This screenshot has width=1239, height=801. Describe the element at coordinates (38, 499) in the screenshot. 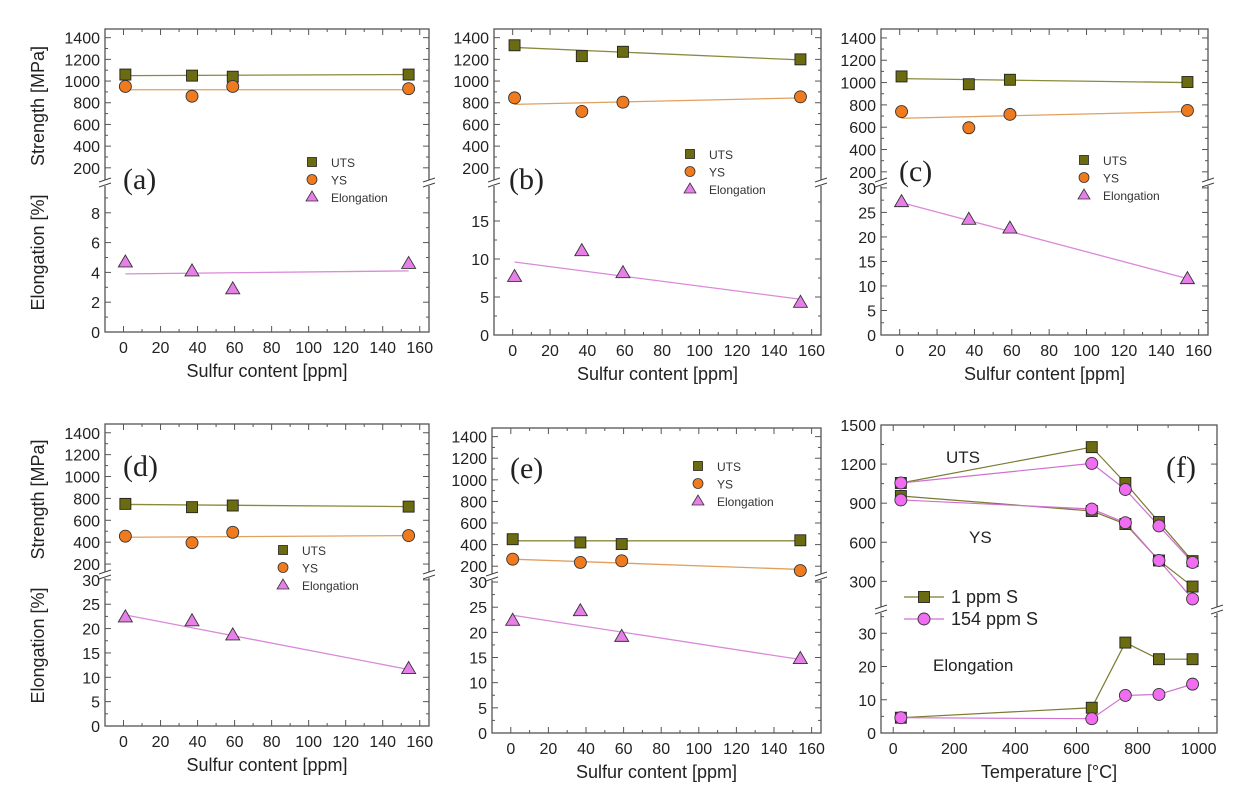

I see `y-axis-title-strength: Strength [MPa]` at that location.